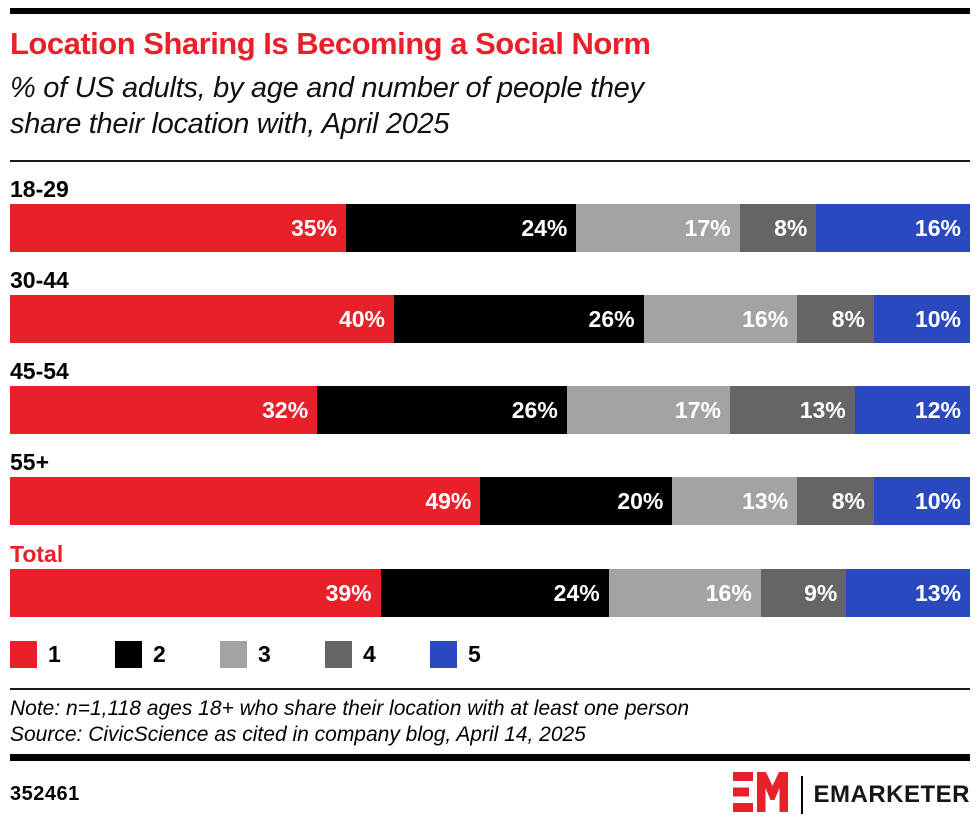 The height and width of the screenshot is (829, 980). I want to click on bar-segment-total-4: 9%, so click(803, 593).